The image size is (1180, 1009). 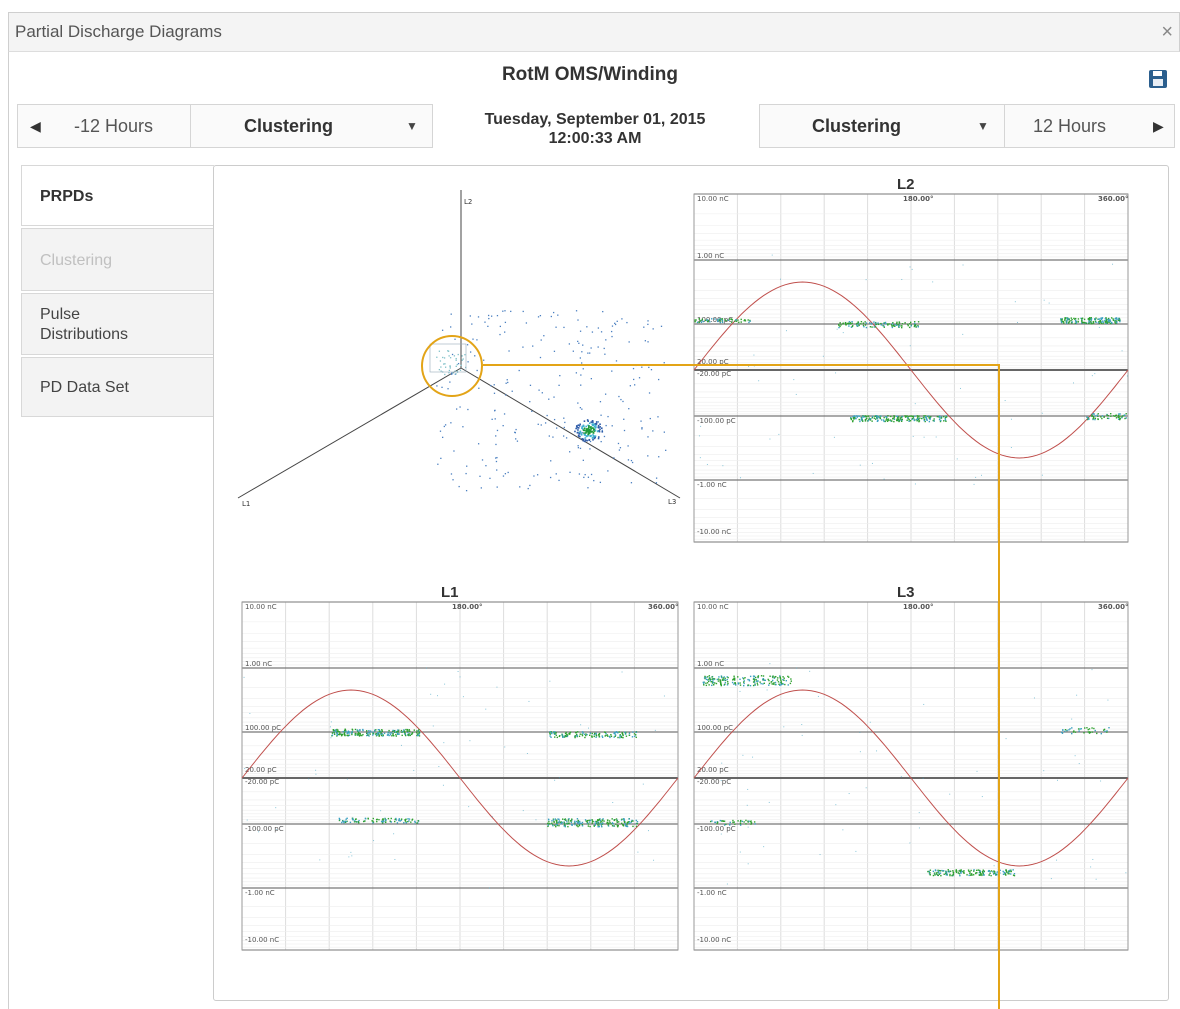 I want to click on left-mode-select: Clustering ▼, so click(x=312, y=126).